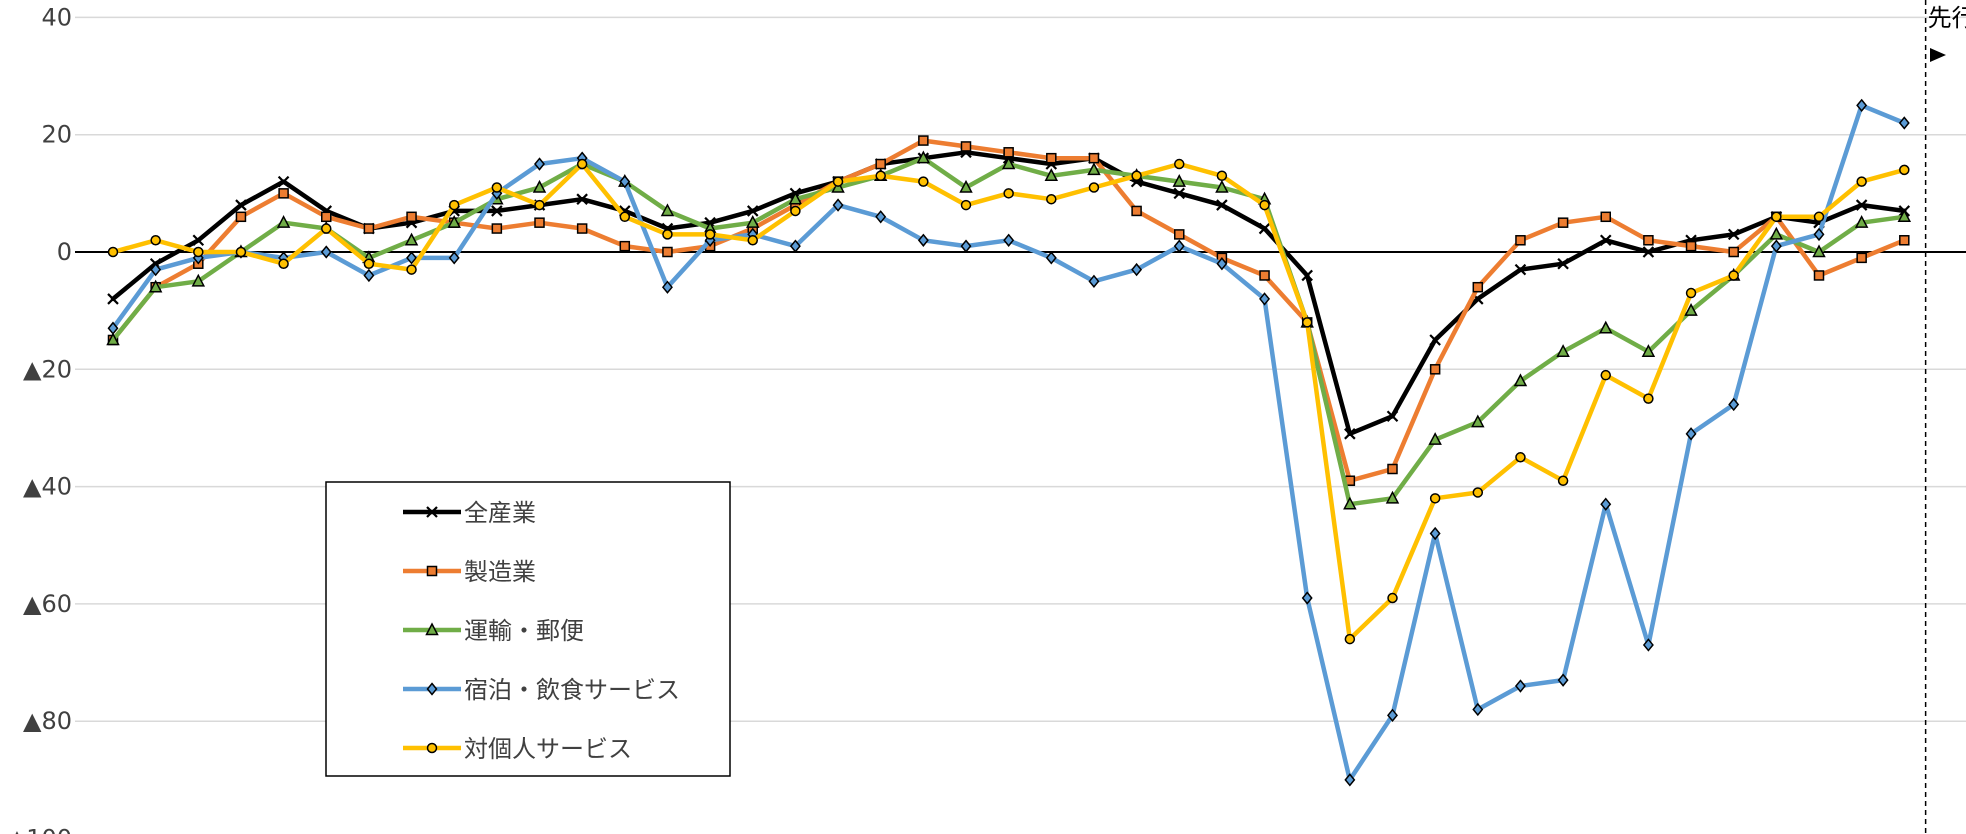  What do you see at coordinates (1947, 18) in the screenshot?
I see `forecast-label: 先行き` at bounding box center [1947, 18].